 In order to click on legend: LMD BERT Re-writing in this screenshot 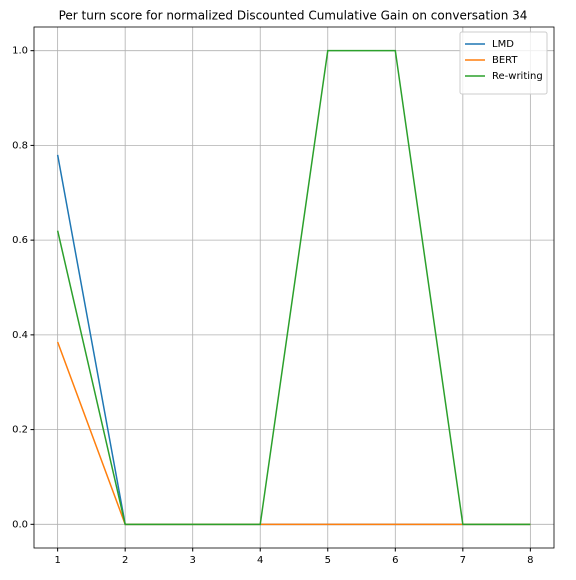, I will do `click(503, 63)`.